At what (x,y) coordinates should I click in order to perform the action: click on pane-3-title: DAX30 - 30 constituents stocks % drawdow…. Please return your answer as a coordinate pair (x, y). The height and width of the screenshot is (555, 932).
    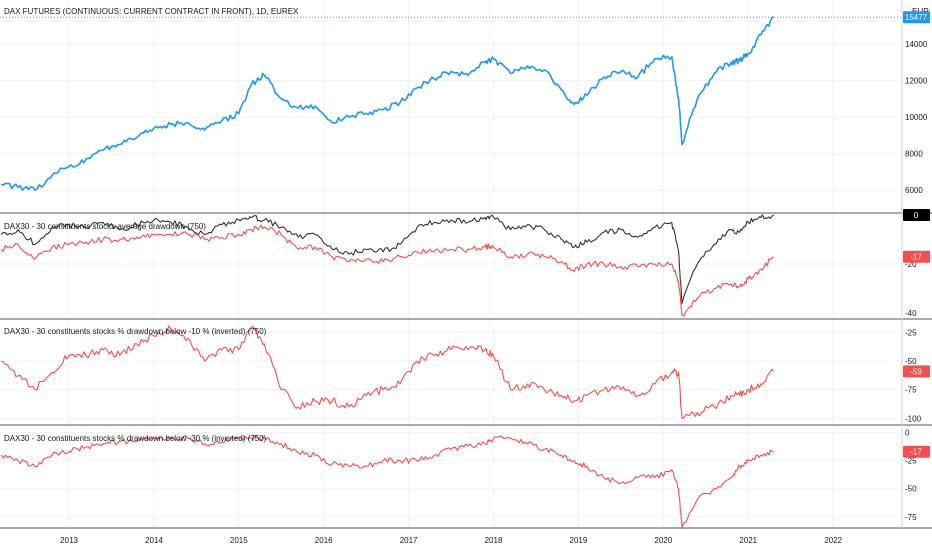
    Looking at the image, I should click on (135, 331).